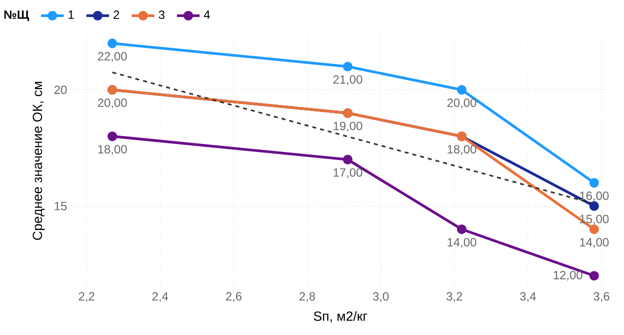 The height and width of the screenshot is (335, 624). I want to click on x-tick-label: 3,0, so click(380, 297).